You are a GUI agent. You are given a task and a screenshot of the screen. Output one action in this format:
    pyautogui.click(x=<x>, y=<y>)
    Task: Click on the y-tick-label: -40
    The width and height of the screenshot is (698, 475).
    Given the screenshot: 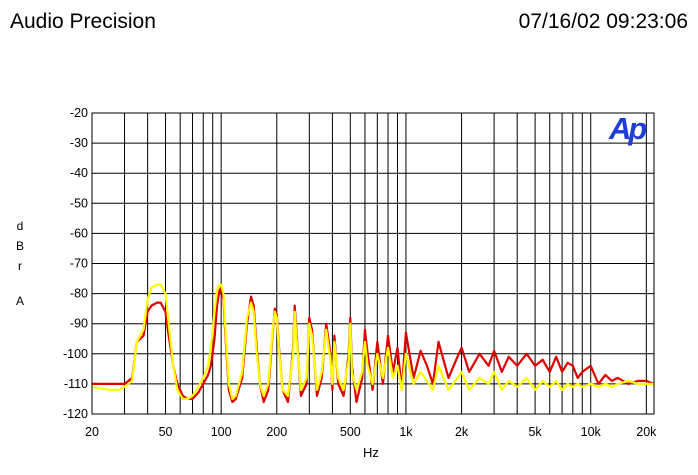 What is the action you would take?
    pyautogui.click(x=79, y=173)
    